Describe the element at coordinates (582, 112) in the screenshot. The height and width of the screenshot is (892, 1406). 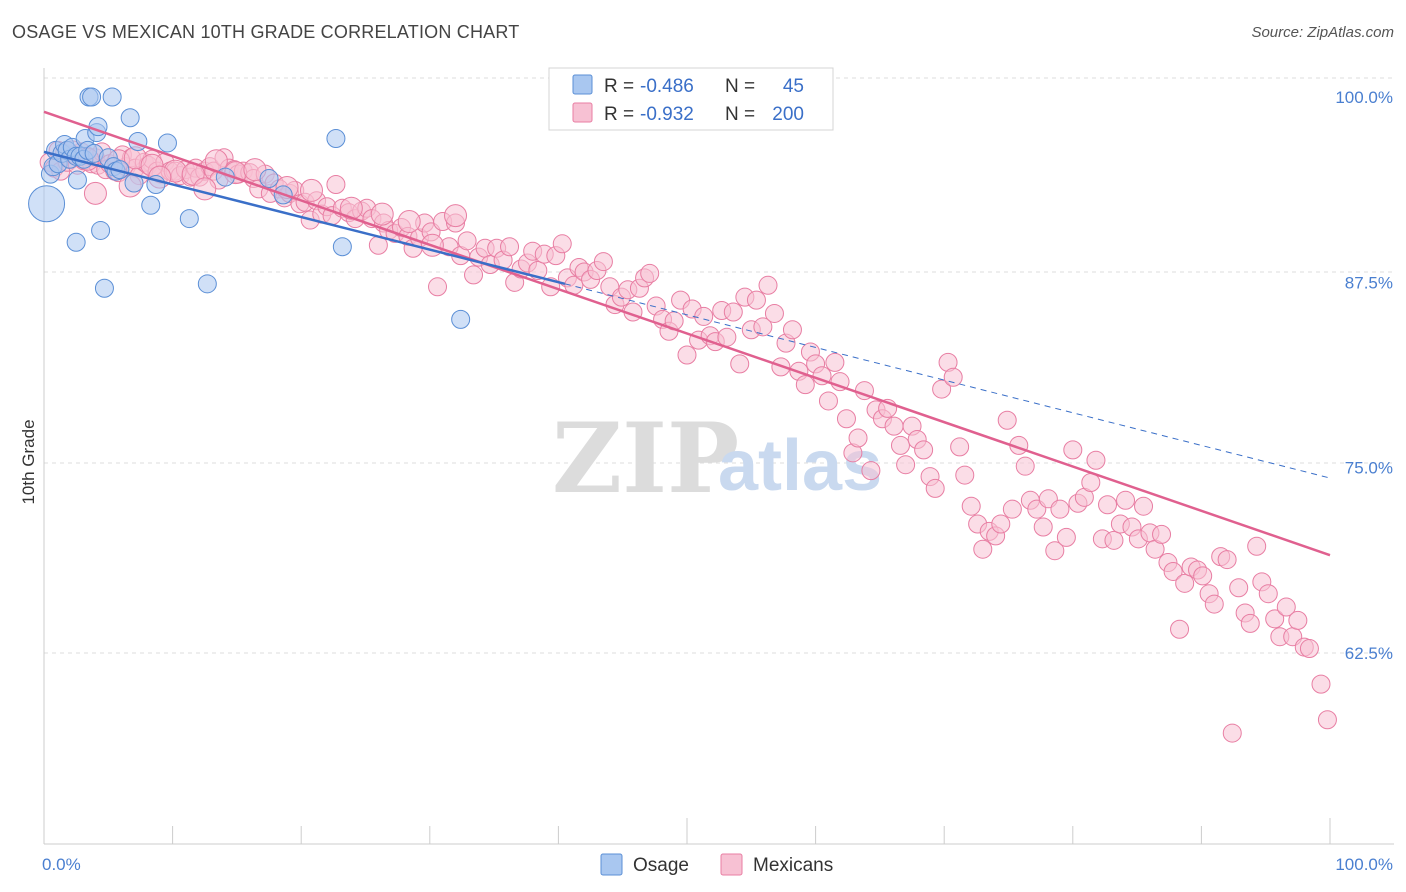
I see `legend-swatch-mexicans` at that location.